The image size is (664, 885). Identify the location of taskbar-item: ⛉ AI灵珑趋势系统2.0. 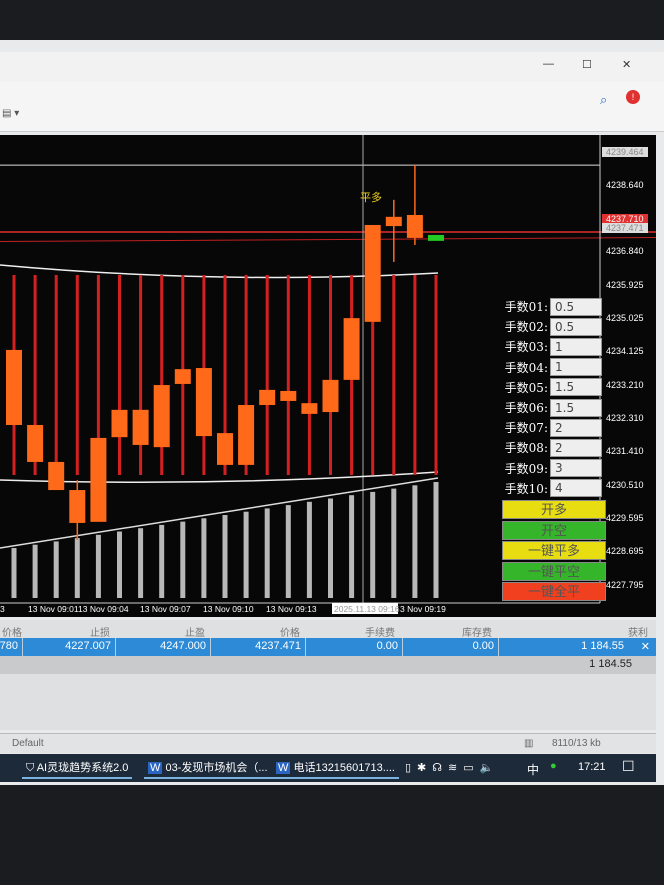
(77, 769).